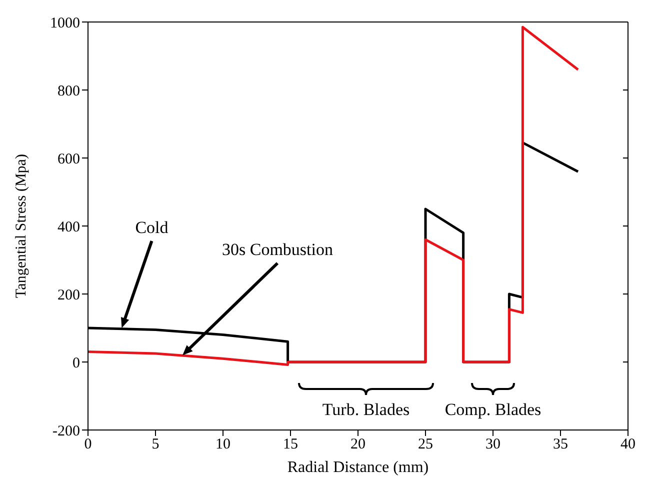 The width and height of the screenshot is (652, 494). I want to click on x-tick-label: 20, so click(358, 444).